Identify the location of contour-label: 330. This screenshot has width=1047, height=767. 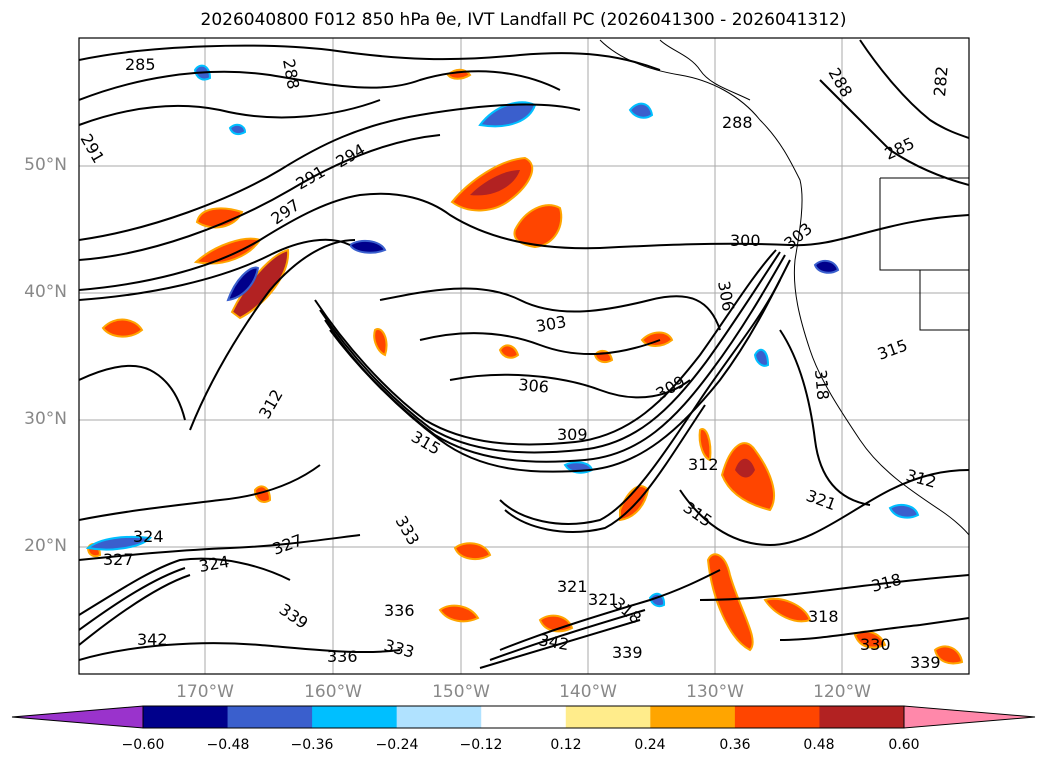
(875, 644).